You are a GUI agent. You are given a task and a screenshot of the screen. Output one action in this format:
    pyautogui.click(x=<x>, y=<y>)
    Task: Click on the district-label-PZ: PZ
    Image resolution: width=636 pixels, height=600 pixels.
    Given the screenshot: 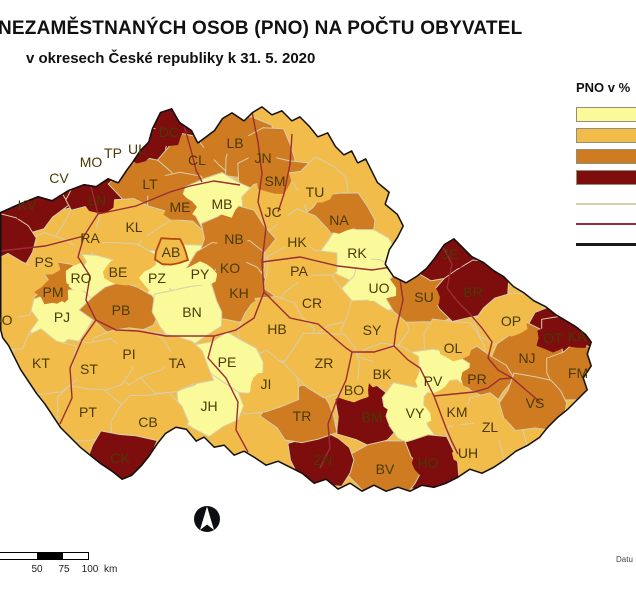 What is the action you would take?
    pyautogui.click(x=157, y=278)
    